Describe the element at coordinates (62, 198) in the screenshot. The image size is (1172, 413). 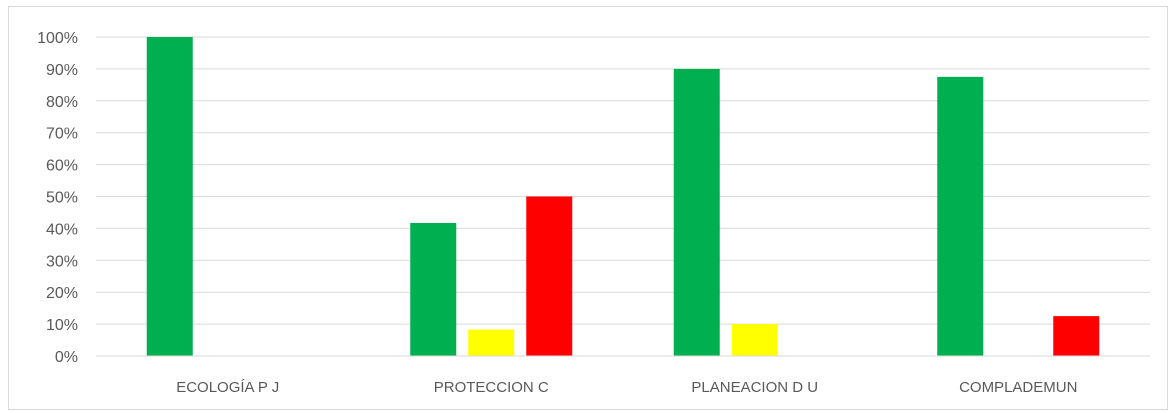
I see `y-tick-label: 50%` at that location.